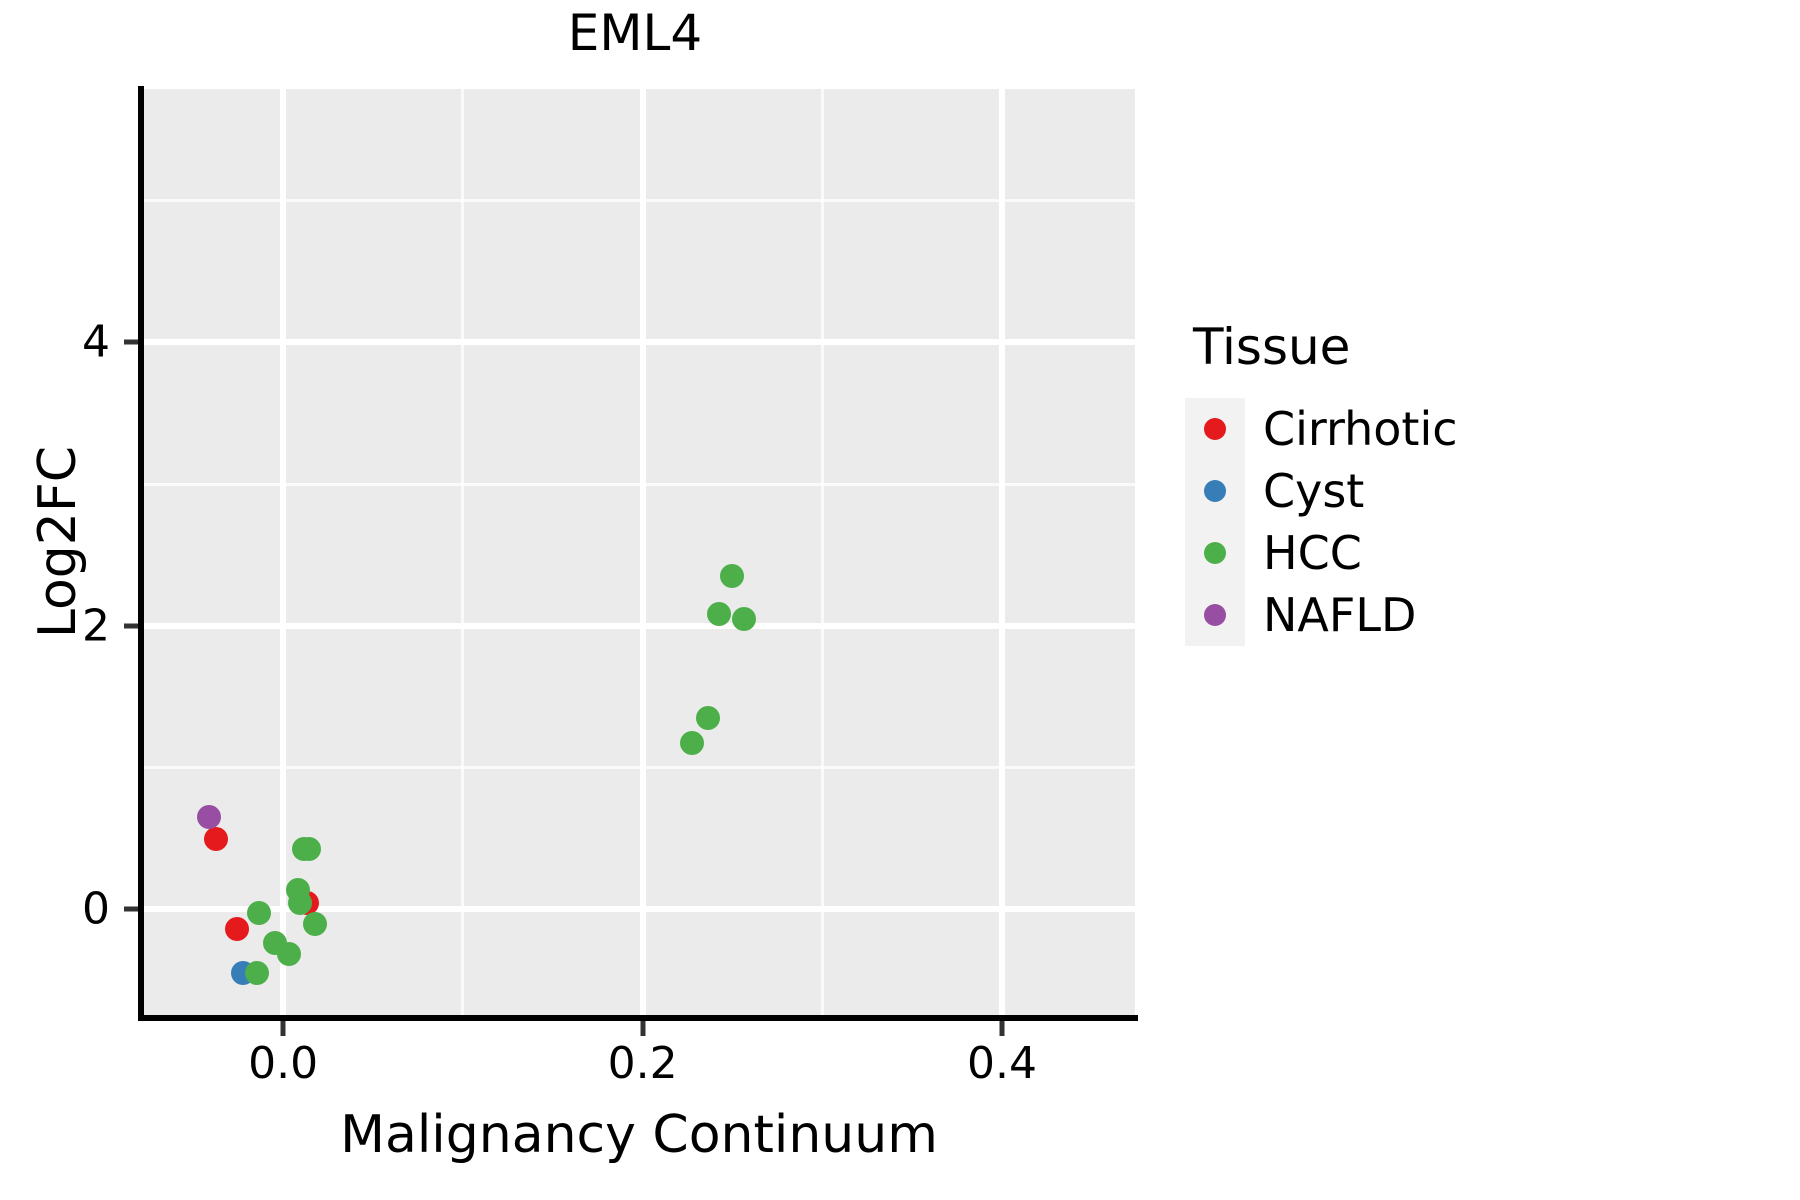 This screenshot has height=1200, width=1800. Describe the element at coordinates (283, 1063) in the screenshot. I see `x-tick-label: 0.0` at that location.